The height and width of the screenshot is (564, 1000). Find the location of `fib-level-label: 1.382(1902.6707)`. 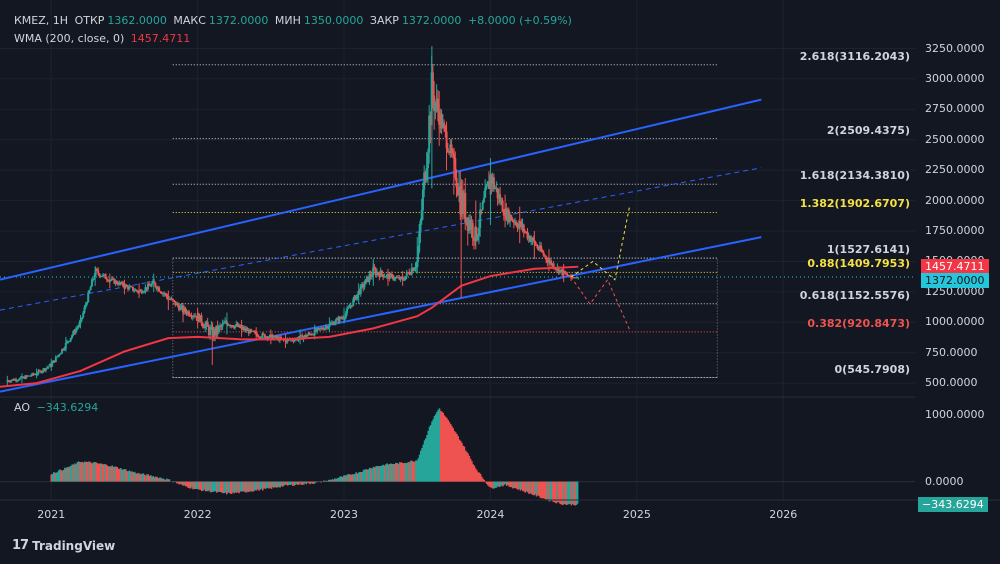

fib-level-label: 1.382(1902.6707) is located at coordinates (854, 204).